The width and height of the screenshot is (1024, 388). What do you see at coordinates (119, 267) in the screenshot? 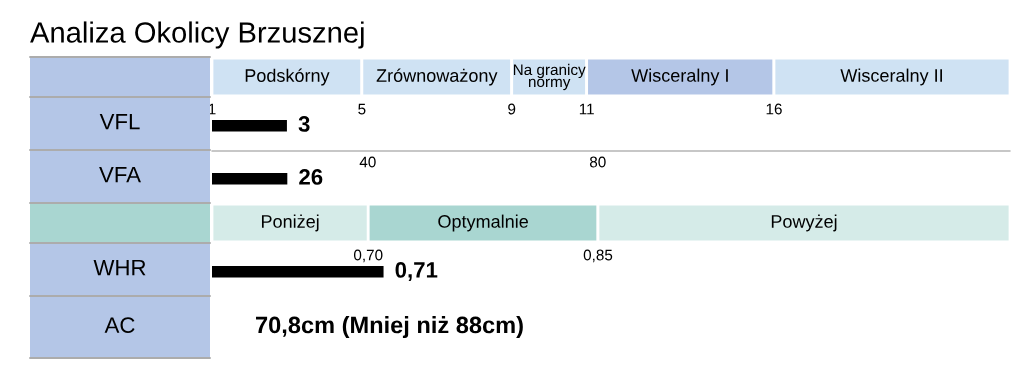
I see `y-tick-label: WHR` at bounding box center [119, 267].